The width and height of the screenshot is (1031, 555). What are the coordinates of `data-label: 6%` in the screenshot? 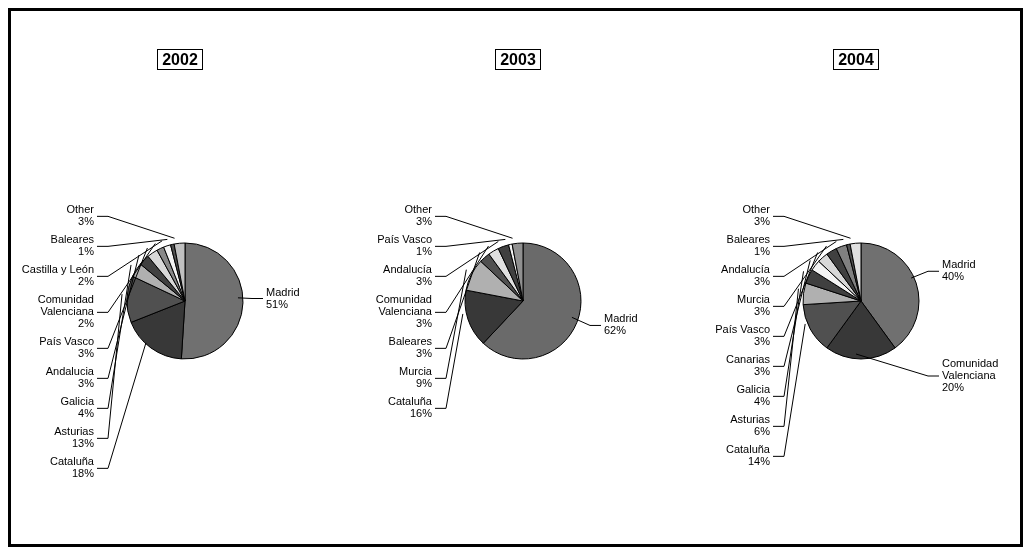 It's located at (762, 431).